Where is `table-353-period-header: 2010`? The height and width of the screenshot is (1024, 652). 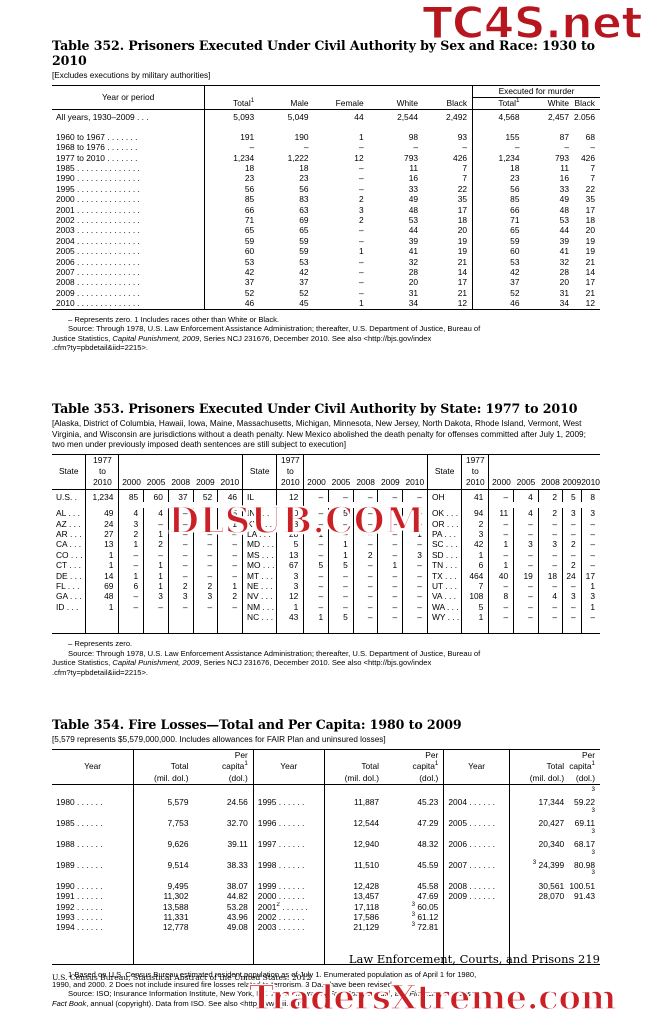 table-353-period-header: 2010 is located at coordinates (102, 483).